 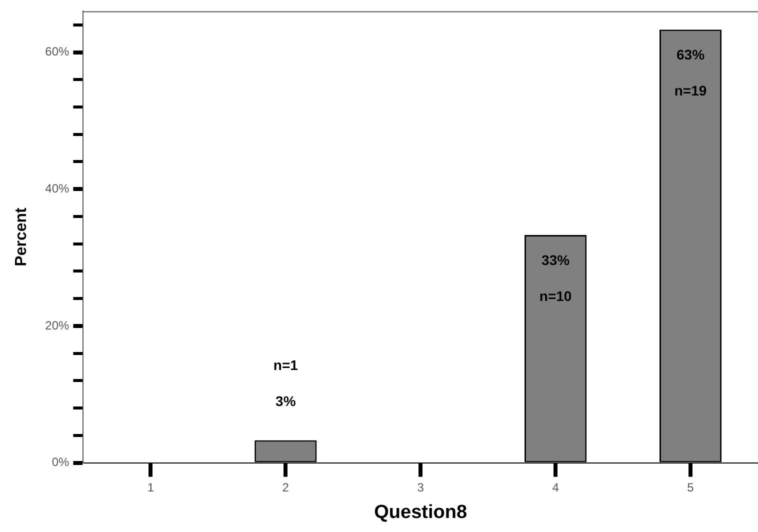 I want to click on y-tick-label: 0%, so click(x=61, y=462).